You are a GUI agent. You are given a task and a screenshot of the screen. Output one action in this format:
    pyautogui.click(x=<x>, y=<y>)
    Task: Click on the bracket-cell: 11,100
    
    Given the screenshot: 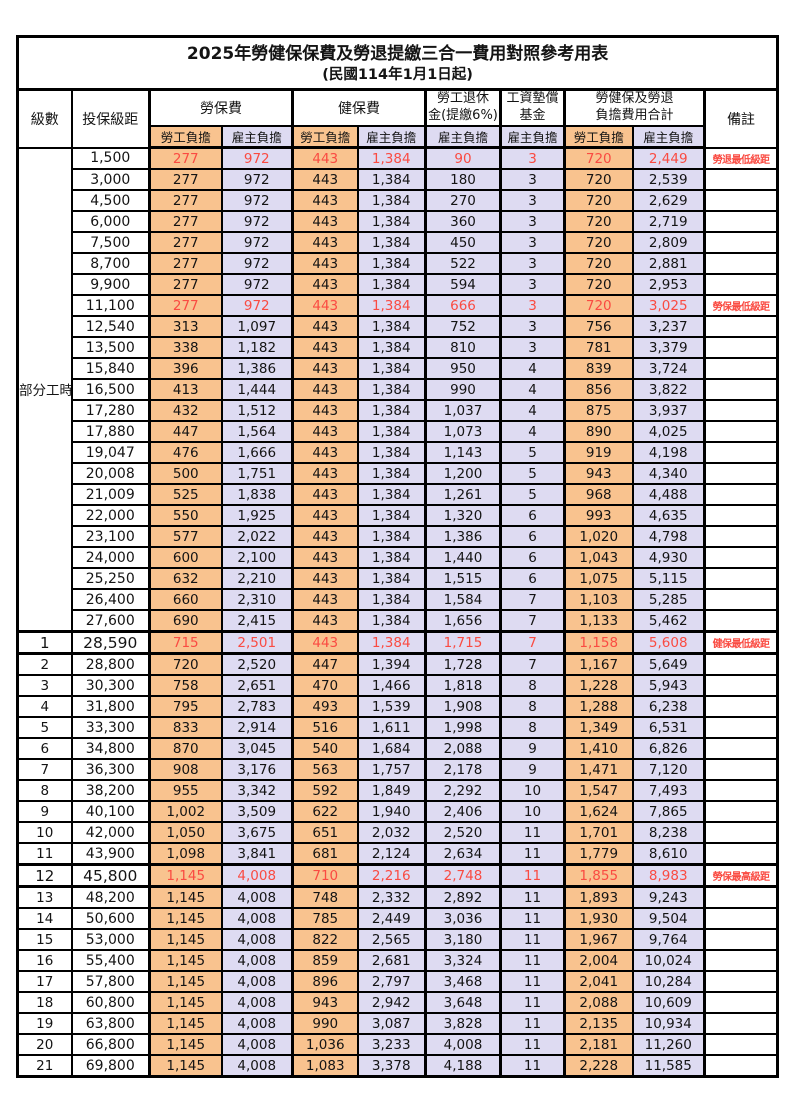 What is the action you would take?
    pyautogui.click(x=110, y=305)
    